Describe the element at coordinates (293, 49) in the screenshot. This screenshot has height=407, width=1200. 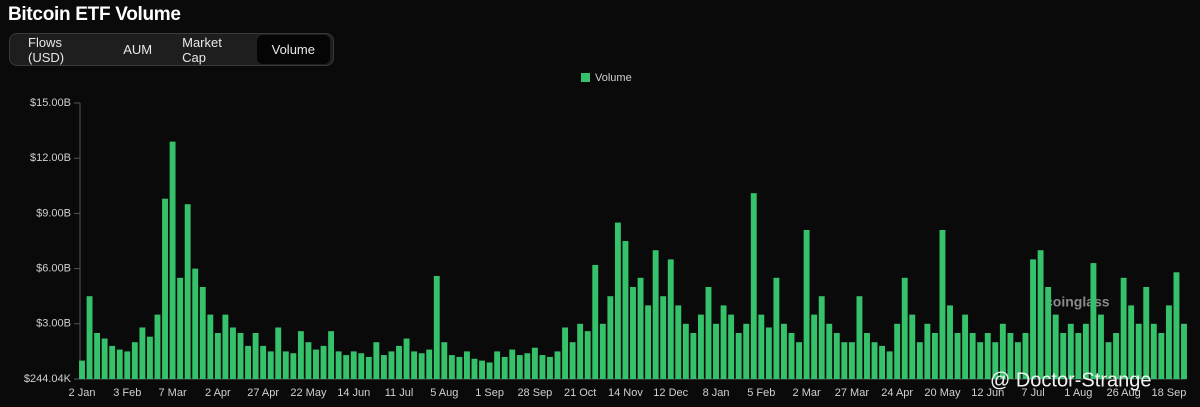
I see `tab-active: Volume` at that location.